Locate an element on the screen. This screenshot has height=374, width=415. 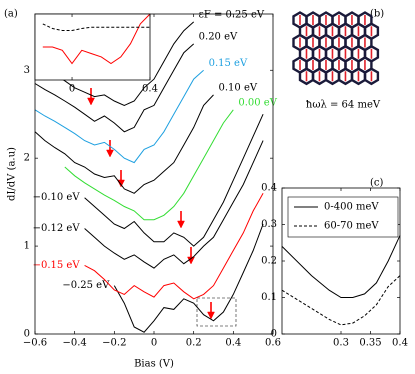
panel-label: (c) is located at coordinates (377, 183).